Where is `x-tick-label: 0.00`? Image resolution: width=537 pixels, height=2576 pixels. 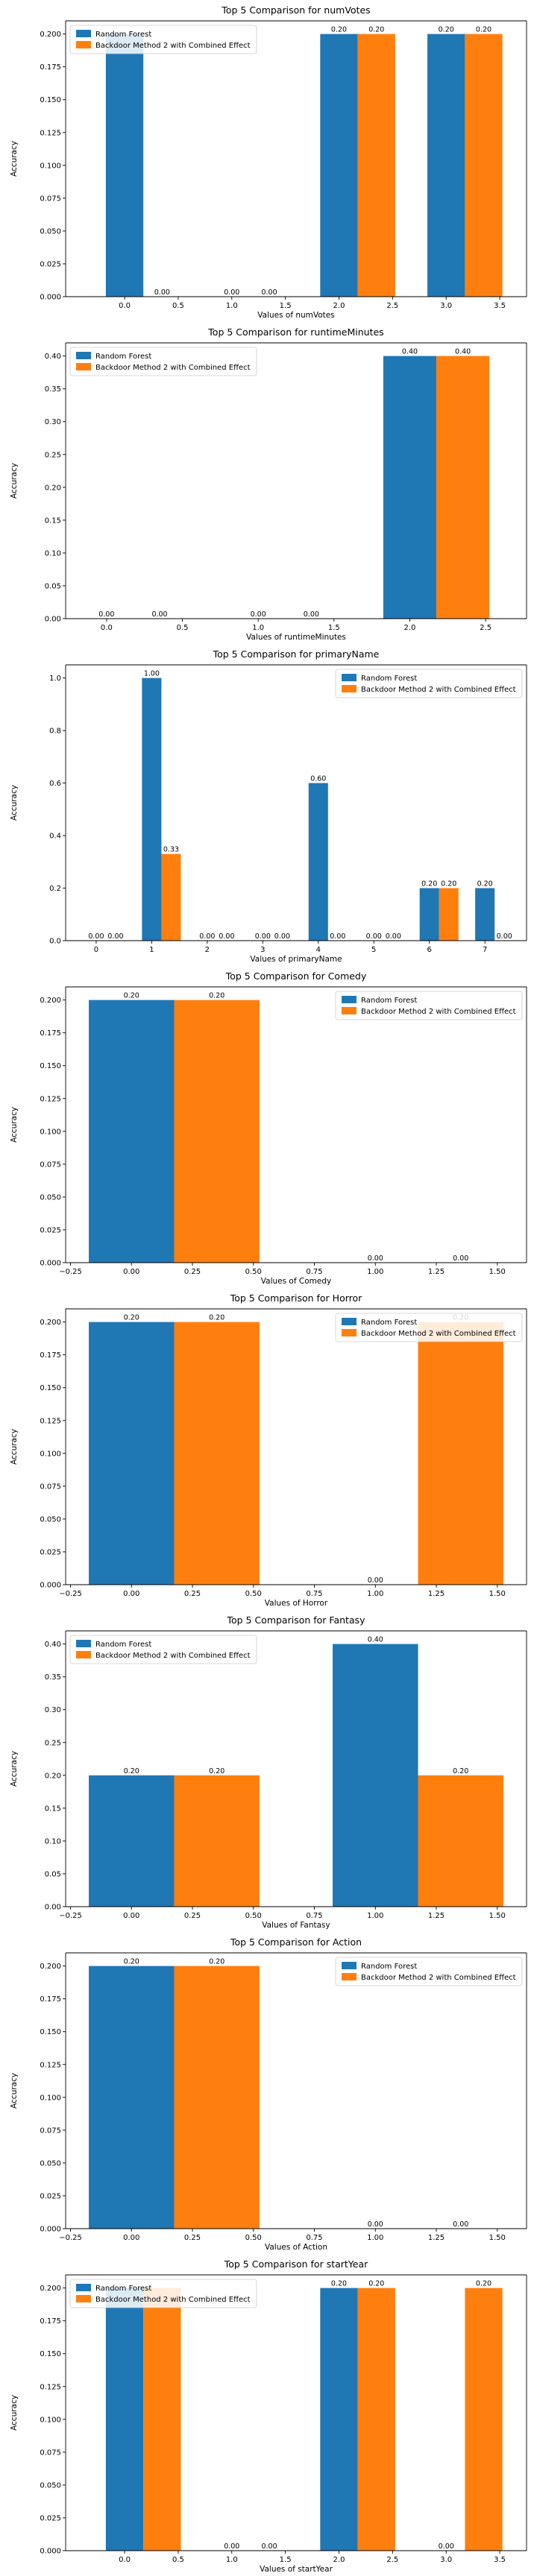 x-tick-label: 0.00 is located at coordinates (131, 1594).